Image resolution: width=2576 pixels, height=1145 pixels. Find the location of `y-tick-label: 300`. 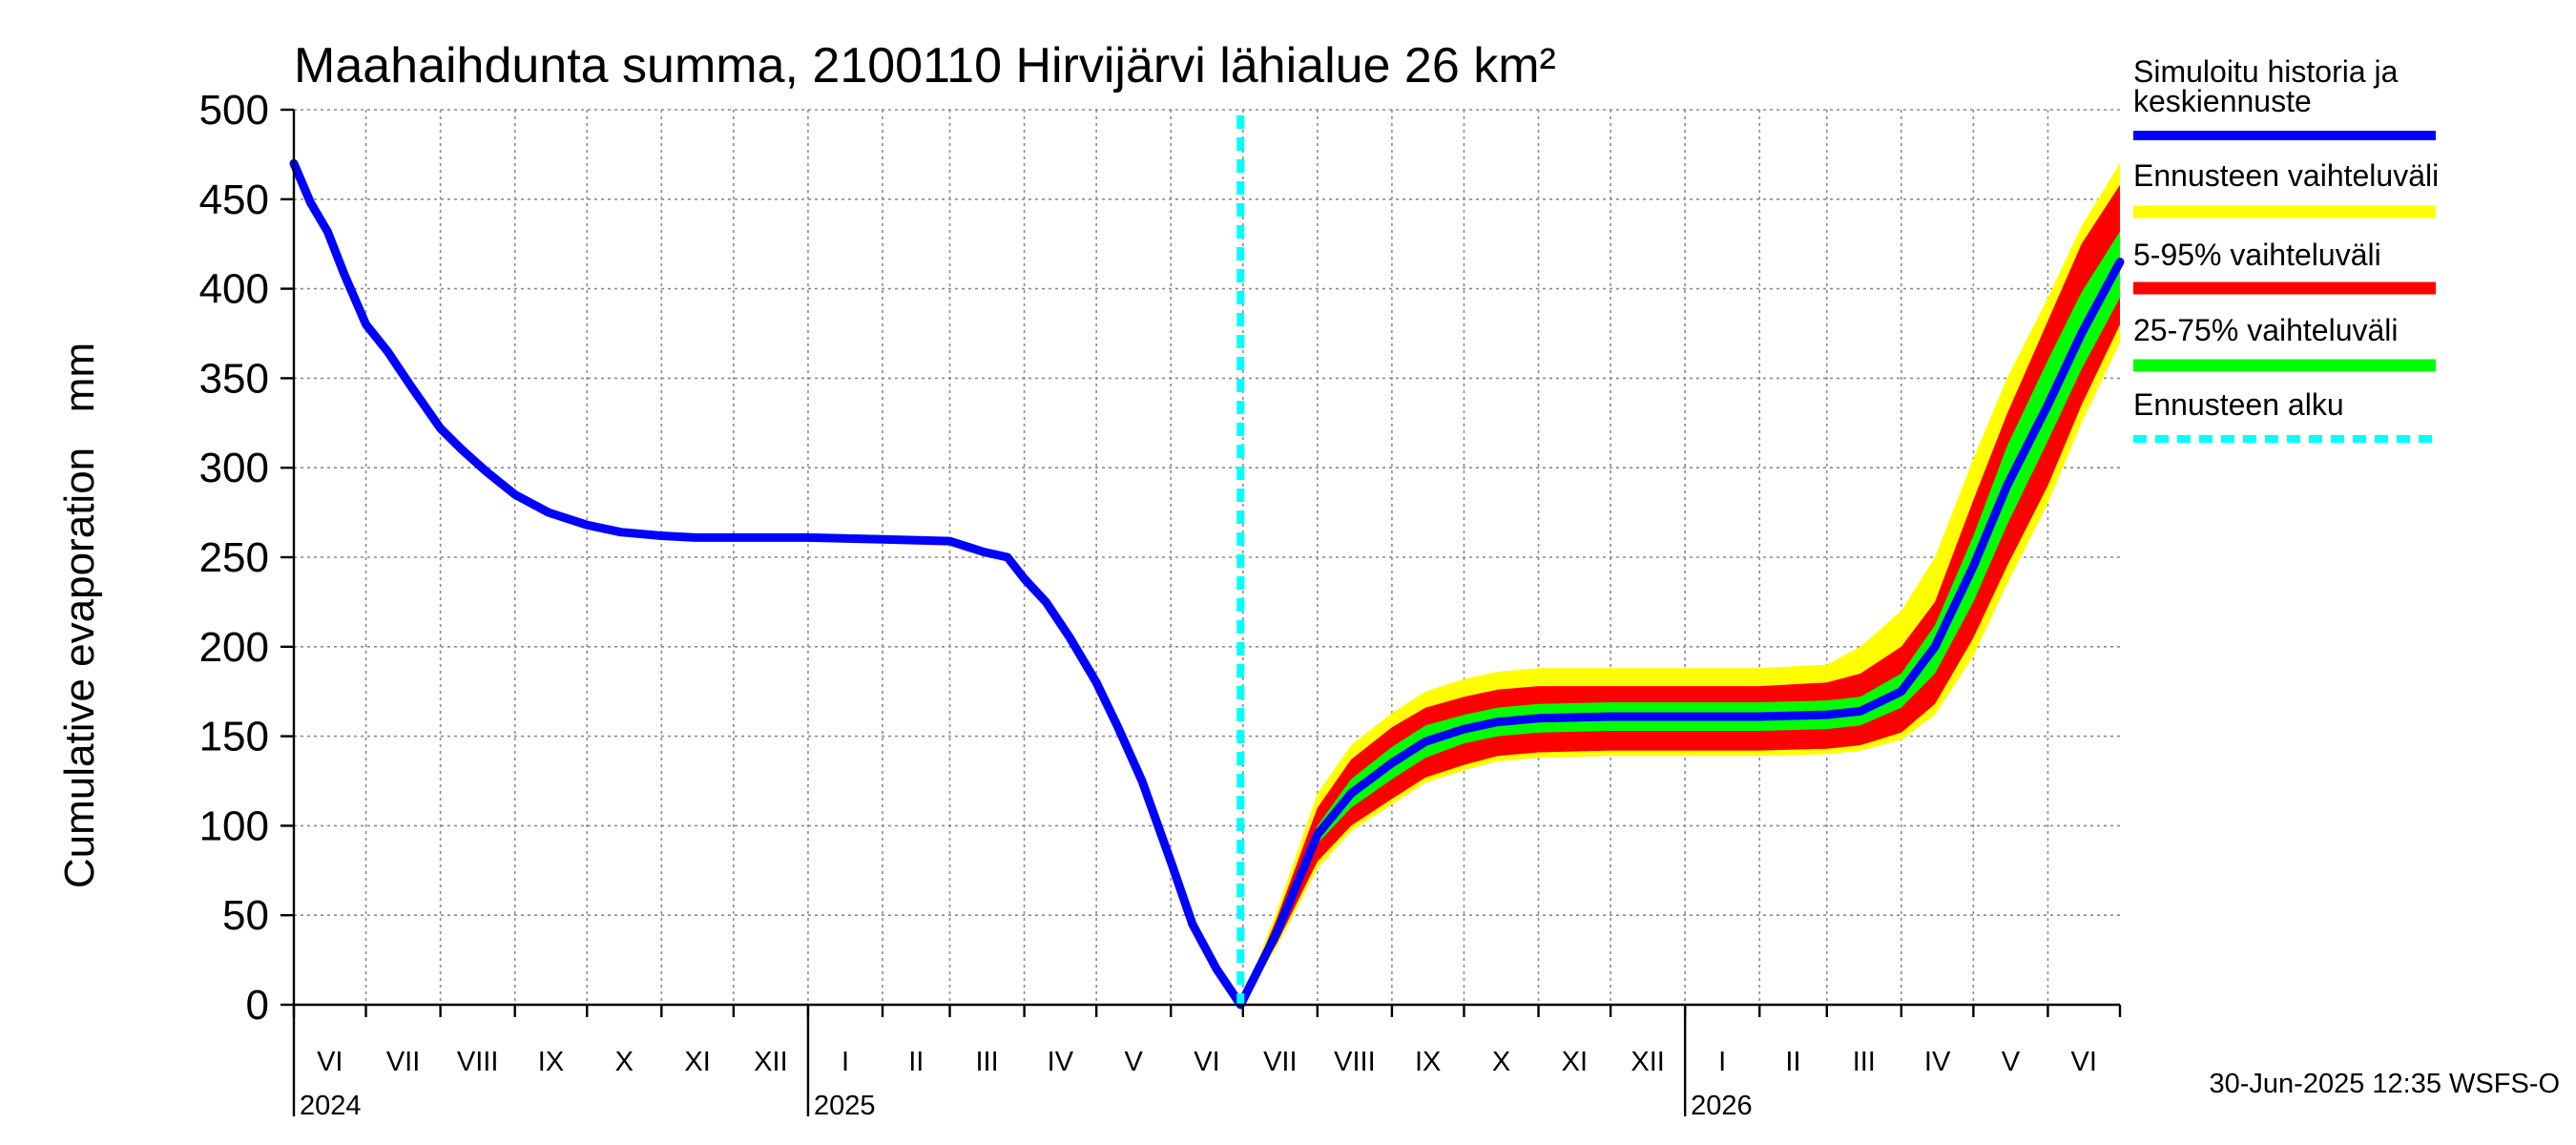

y-tick-label: 300 is located at coordinates (234, 468).